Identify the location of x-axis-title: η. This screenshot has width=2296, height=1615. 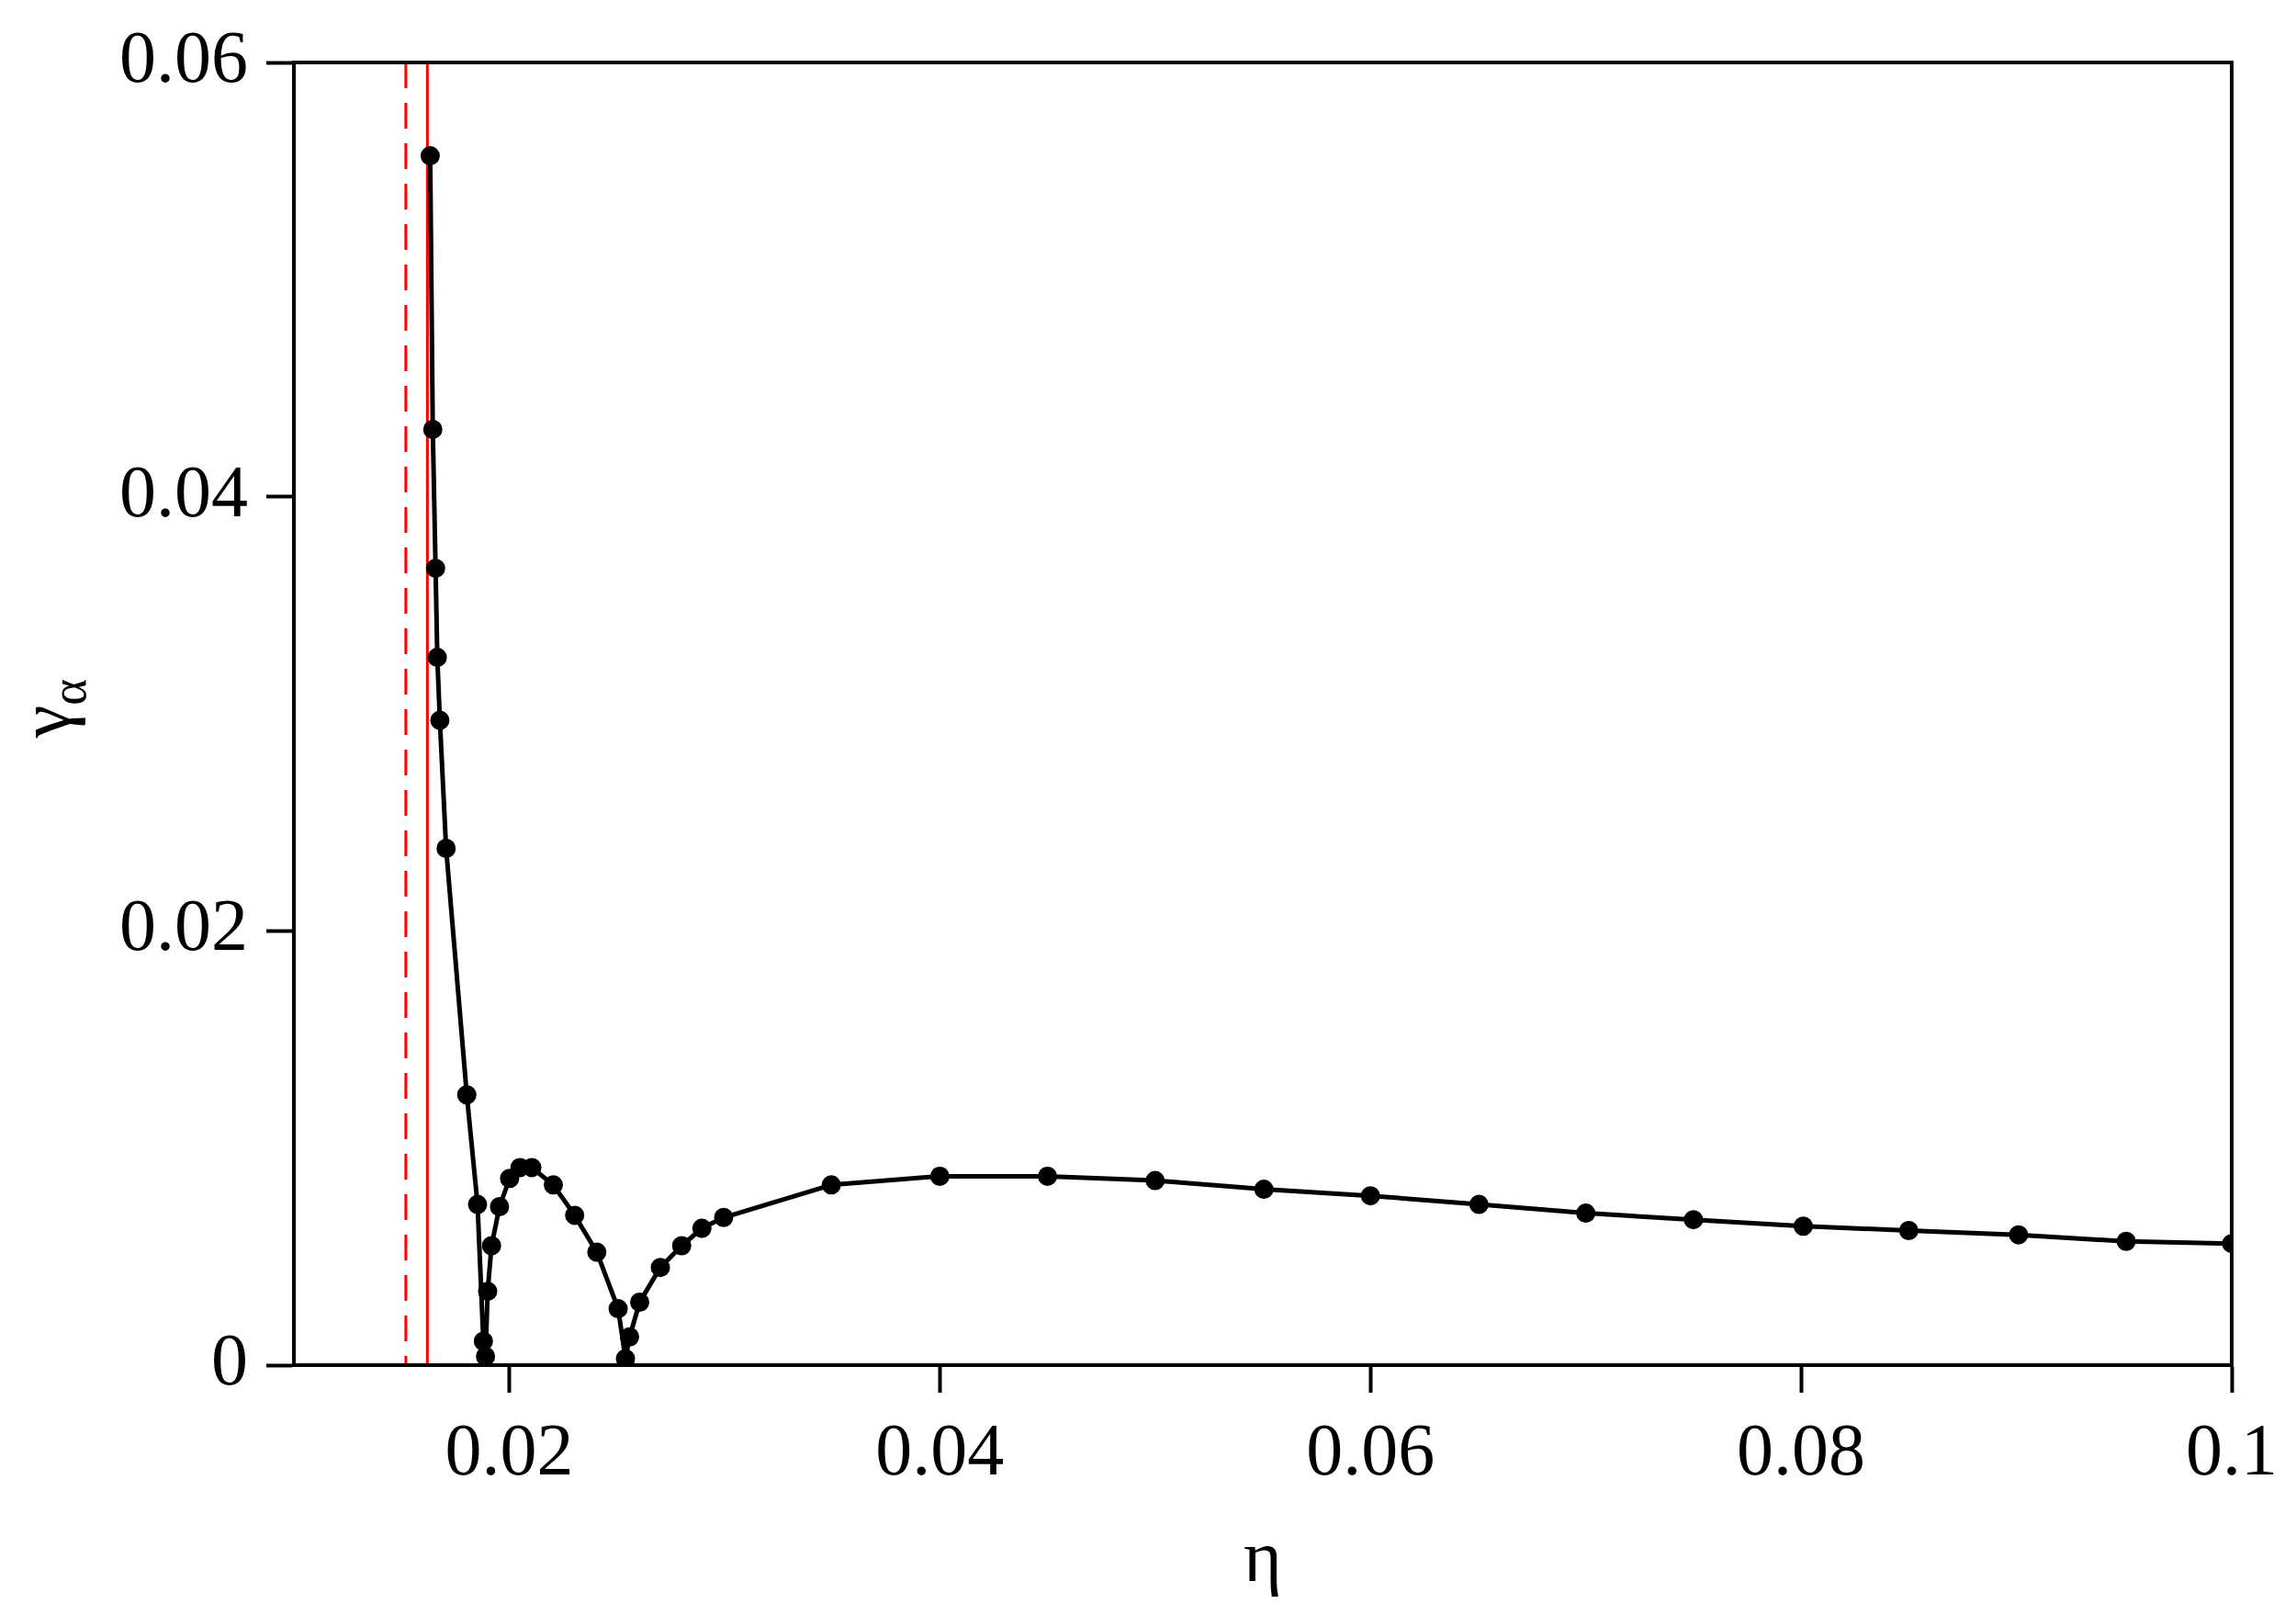
(1263, 1557).